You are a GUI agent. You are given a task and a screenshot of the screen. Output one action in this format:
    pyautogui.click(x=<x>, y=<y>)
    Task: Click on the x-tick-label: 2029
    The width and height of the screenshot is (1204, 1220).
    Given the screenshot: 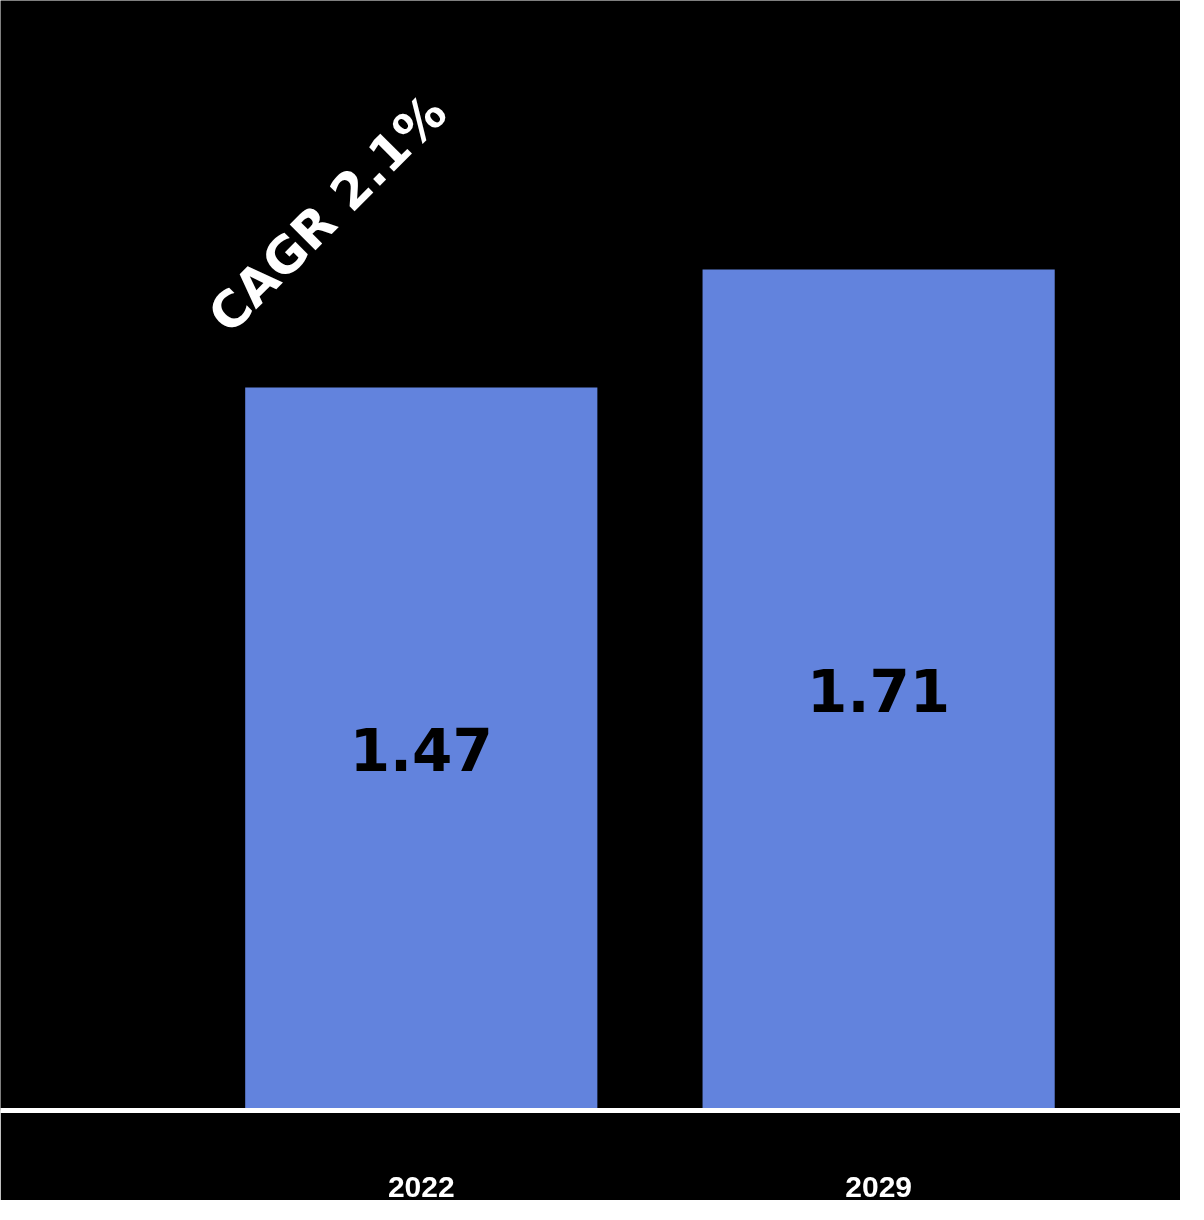 What is the action you would take?
    pyautogui.click(x=879, y=1186)
    